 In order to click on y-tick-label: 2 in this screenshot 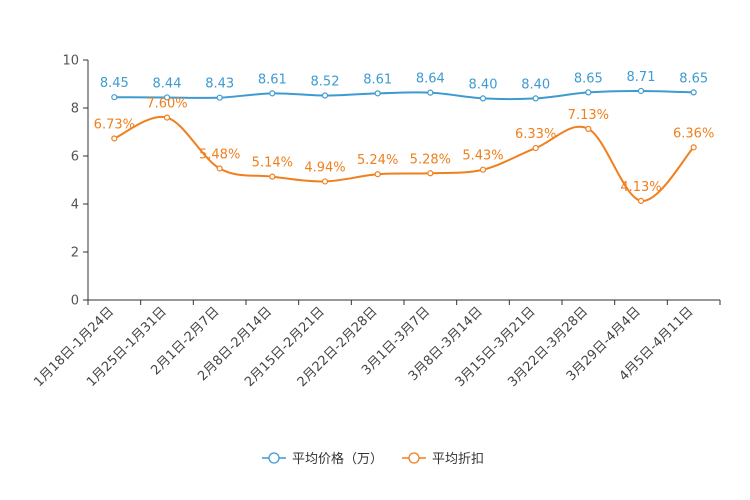, I will do `click(75, 253)`.